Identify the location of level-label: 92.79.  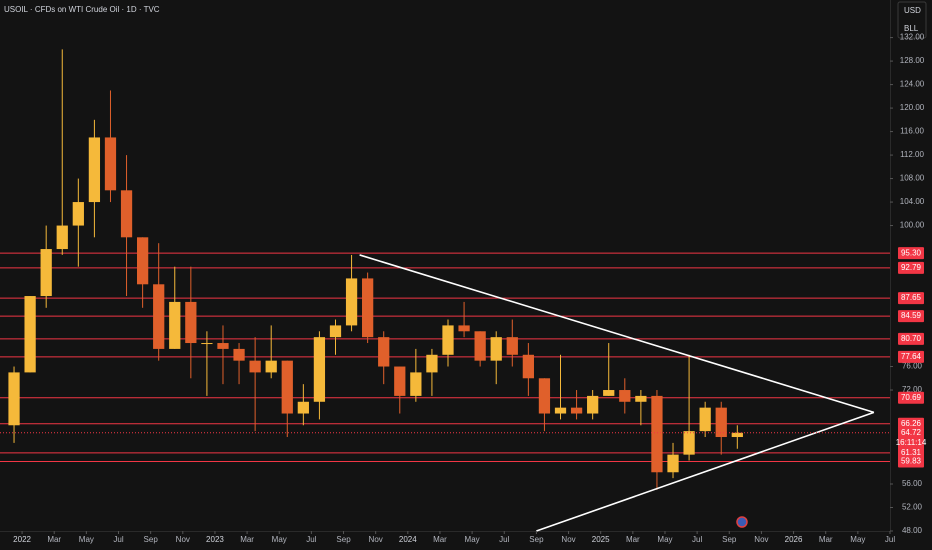
(911, 267).